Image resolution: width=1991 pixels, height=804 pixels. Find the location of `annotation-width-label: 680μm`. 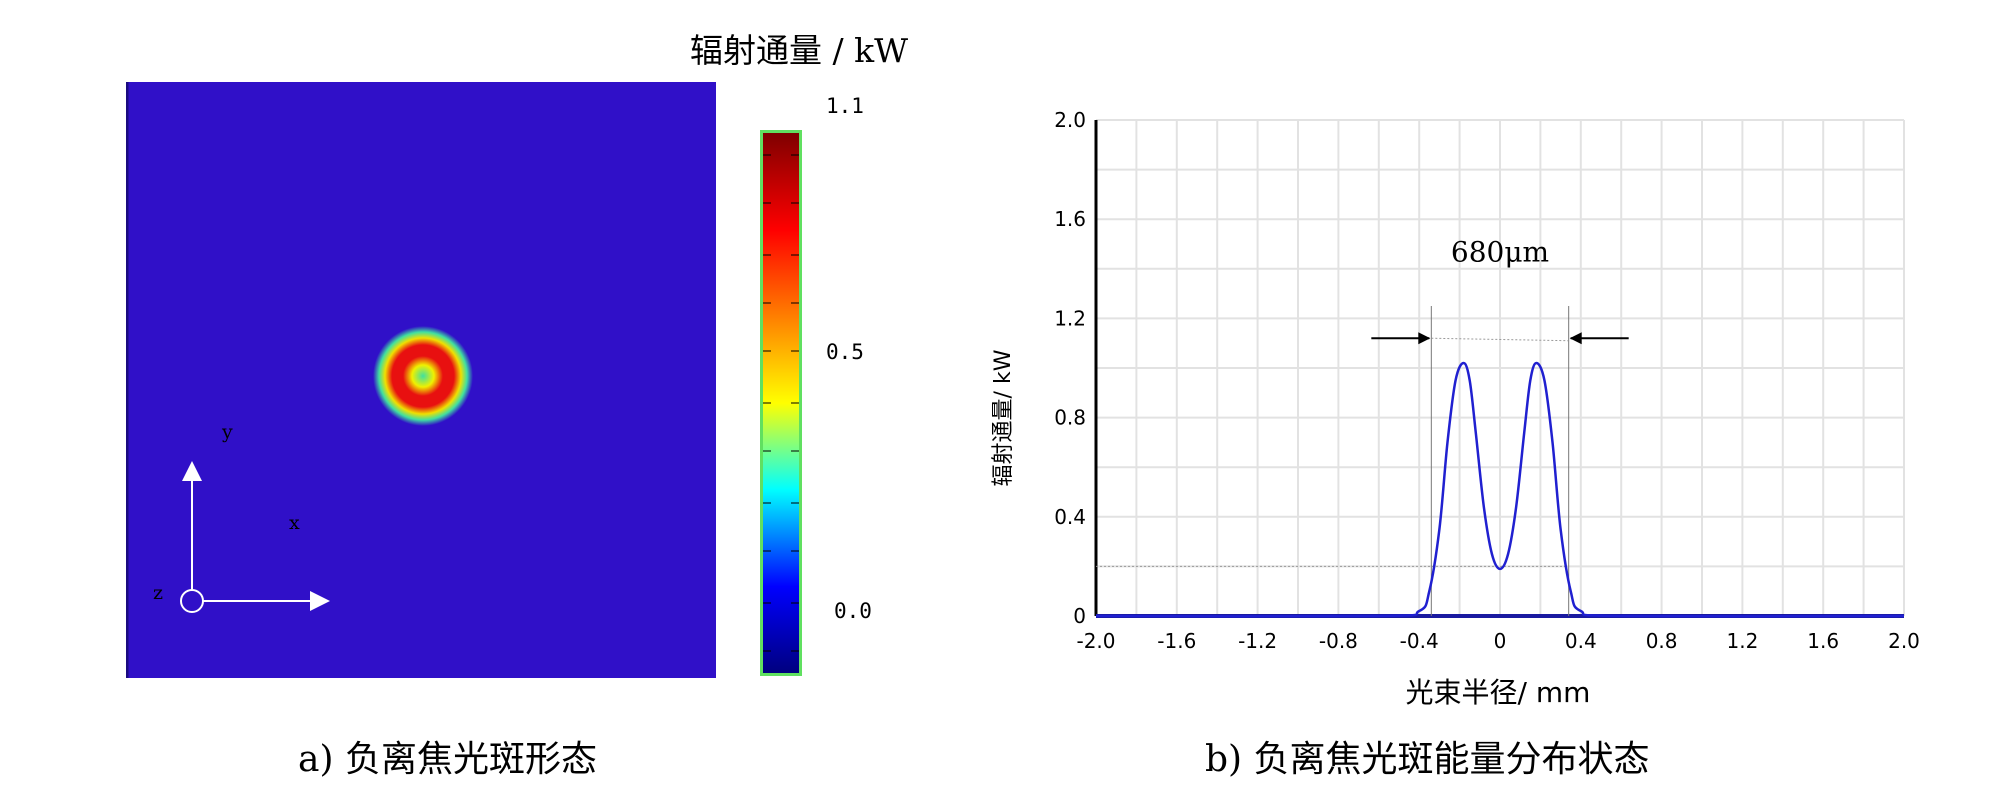

annotation-width-label: 680μm is located at coordinates (1500, 251).